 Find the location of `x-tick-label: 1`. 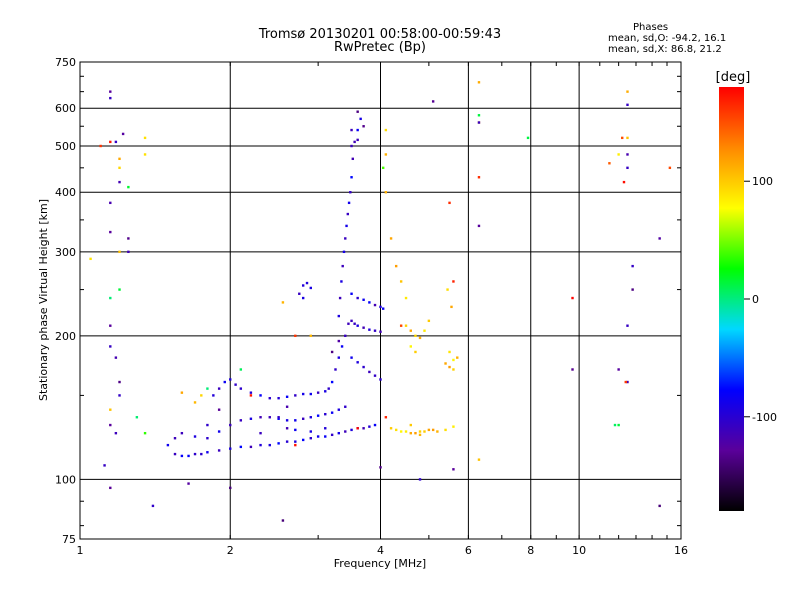

x-tick-label: 1 is located at coordinates (80, 550).